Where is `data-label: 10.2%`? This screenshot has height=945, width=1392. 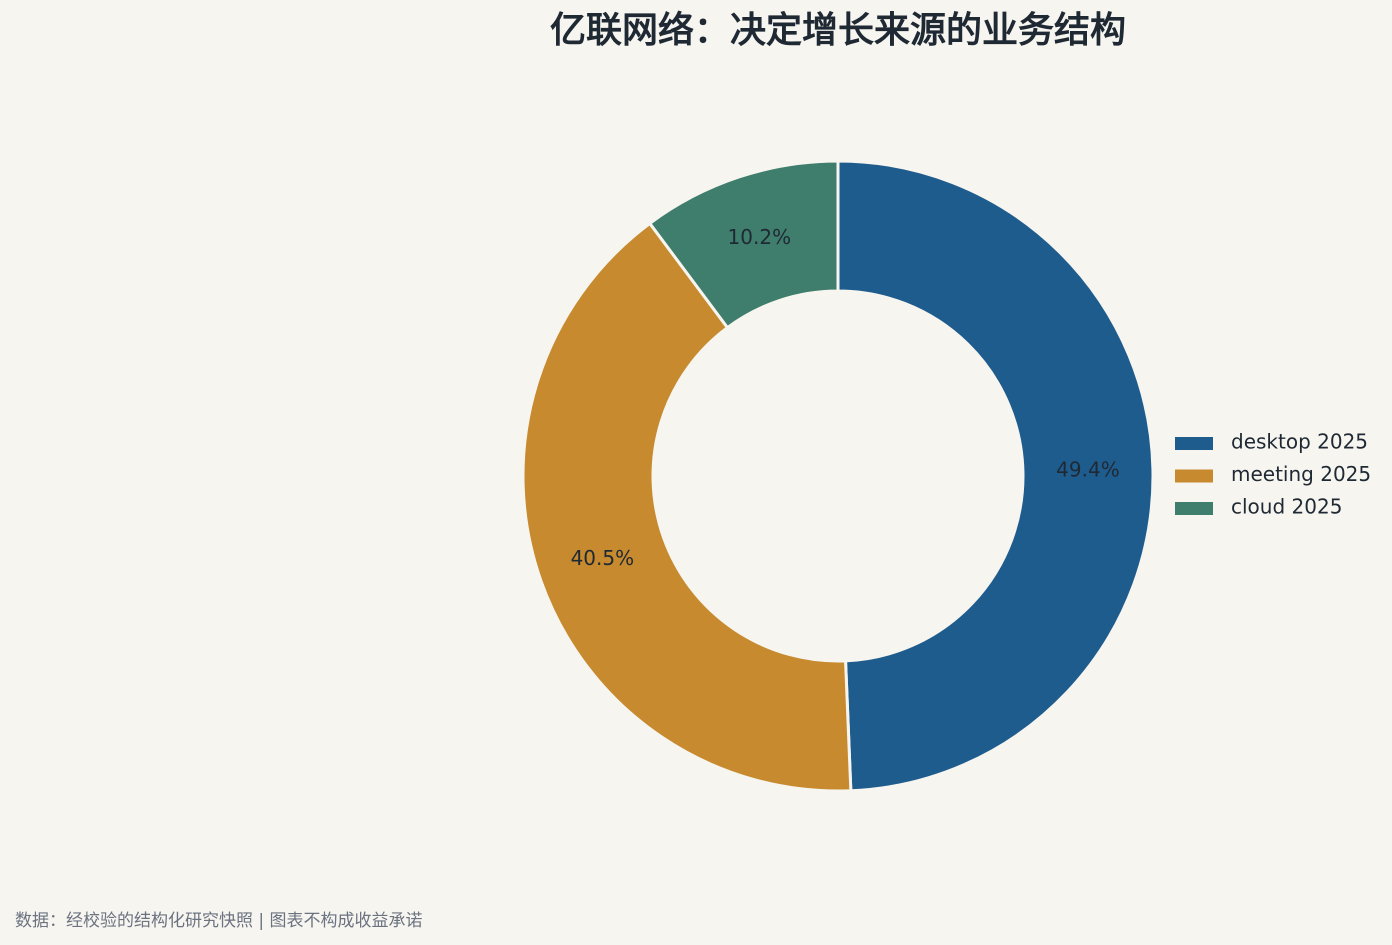 data-label: 10.2% is located at coordinates (760, 237).